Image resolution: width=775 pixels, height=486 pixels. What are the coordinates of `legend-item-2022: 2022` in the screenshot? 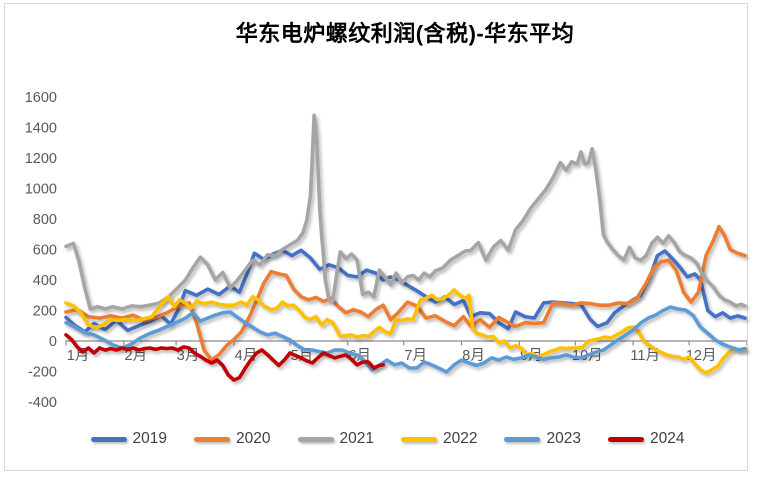 It's located at (439, 439).